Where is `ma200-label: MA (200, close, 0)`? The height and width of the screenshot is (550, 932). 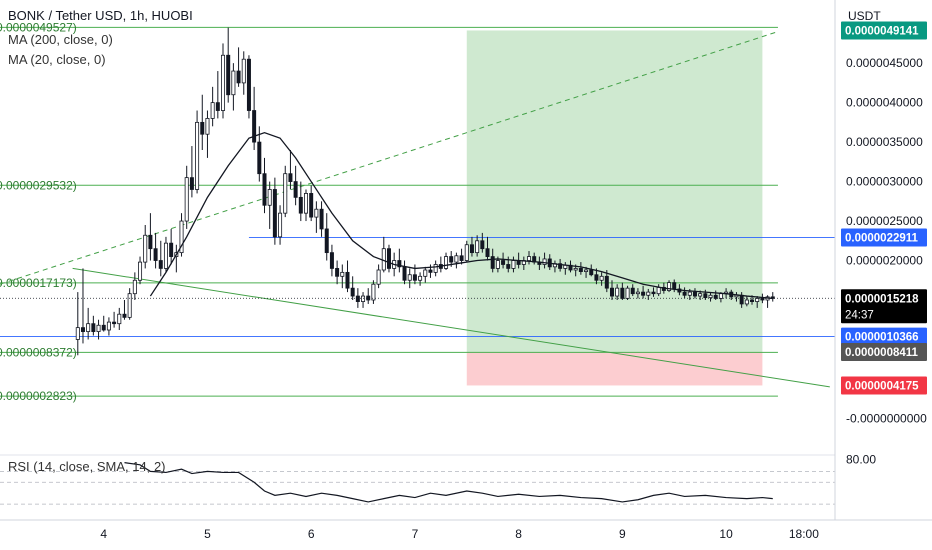
ma200-label: MA (200, close, 0) is located at coordinates (60, 39).